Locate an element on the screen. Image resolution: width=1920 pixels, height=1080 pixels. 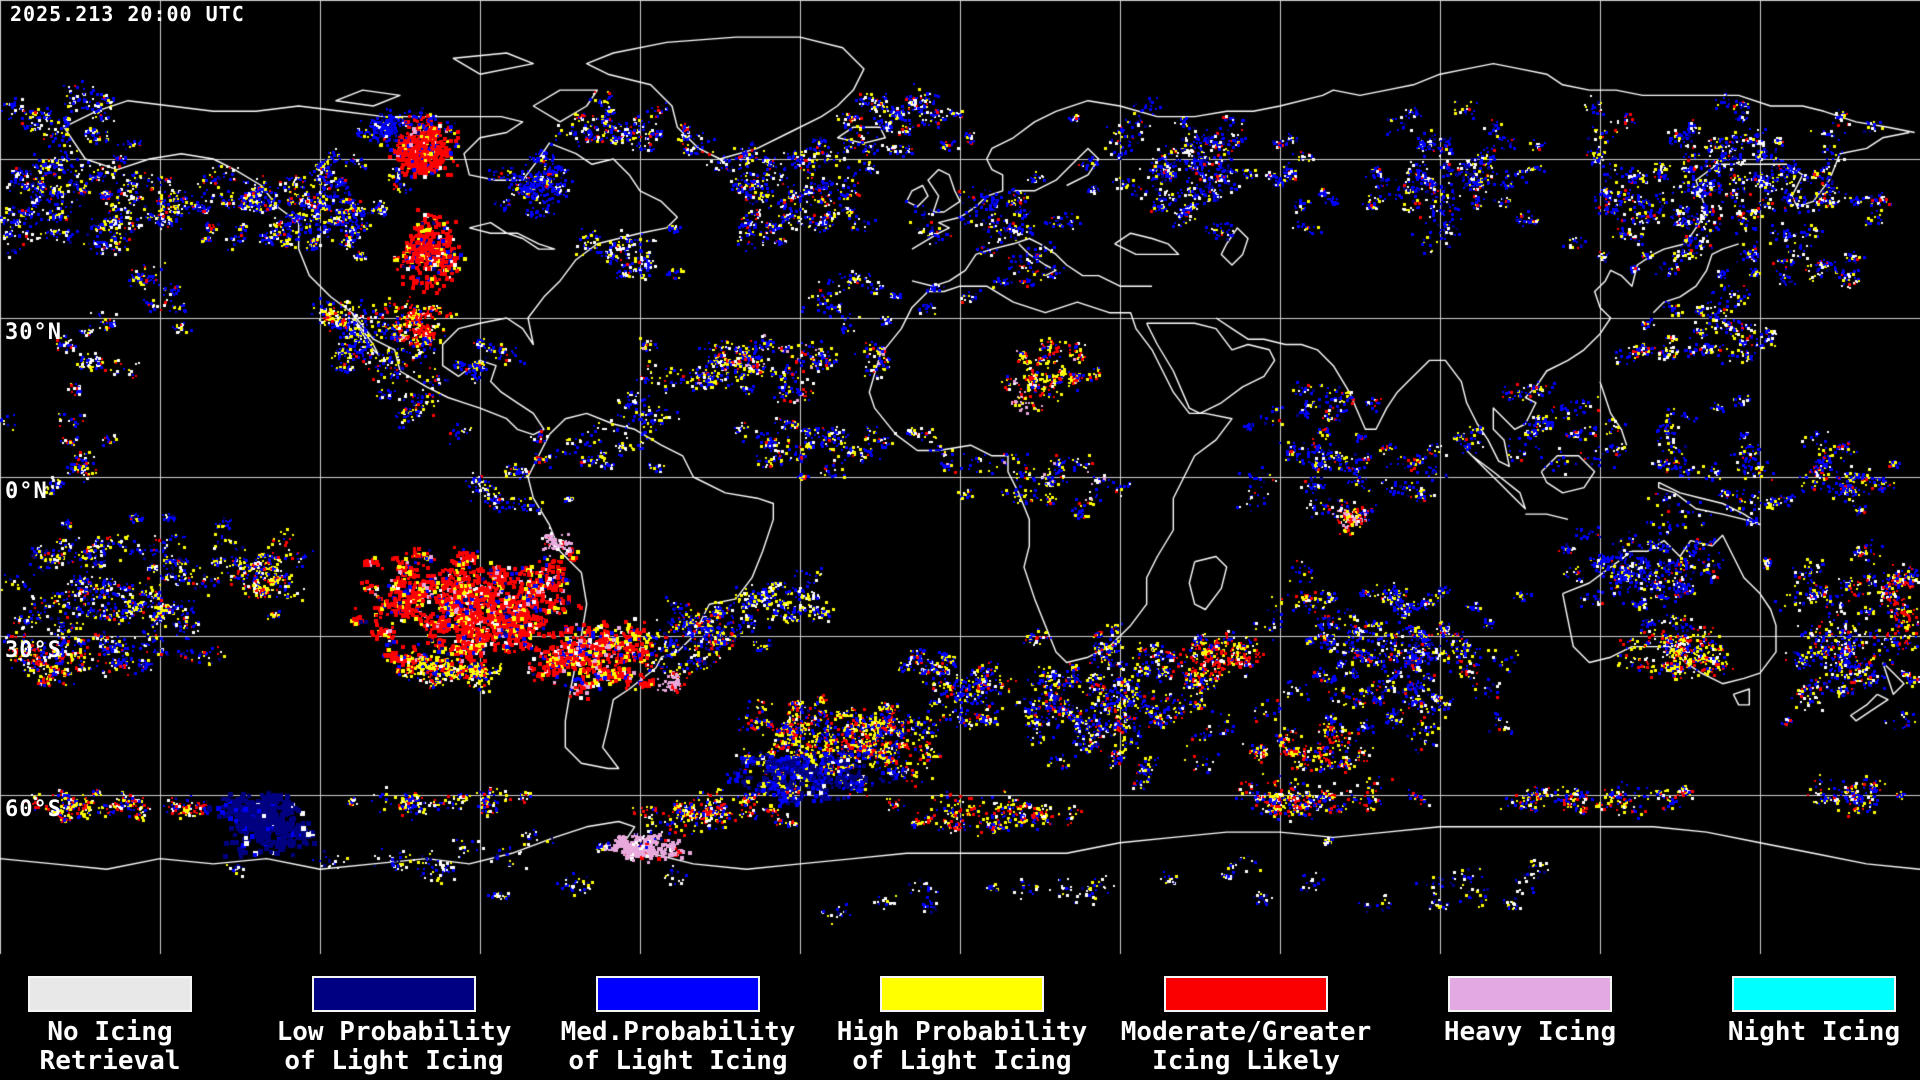
legend-item-low-prob-light-icing: Low Probability of Light Icing is located at coordinates (394, 1019).